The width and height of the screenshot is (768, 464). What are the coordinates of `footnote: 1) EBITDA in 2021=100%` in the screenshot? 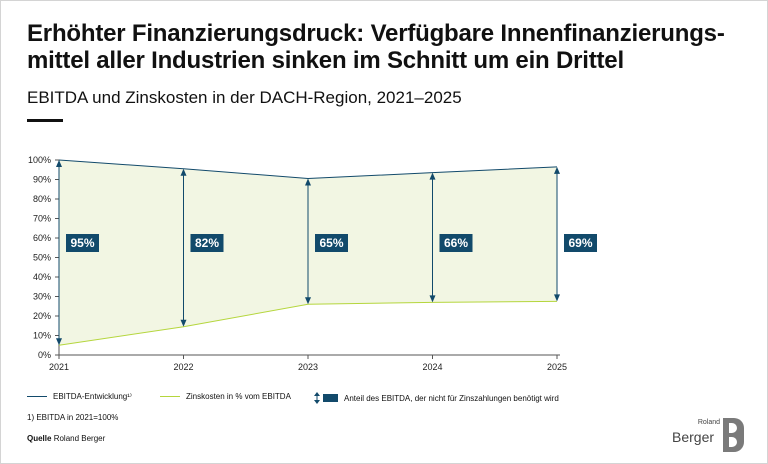 It's located at (73, 417).